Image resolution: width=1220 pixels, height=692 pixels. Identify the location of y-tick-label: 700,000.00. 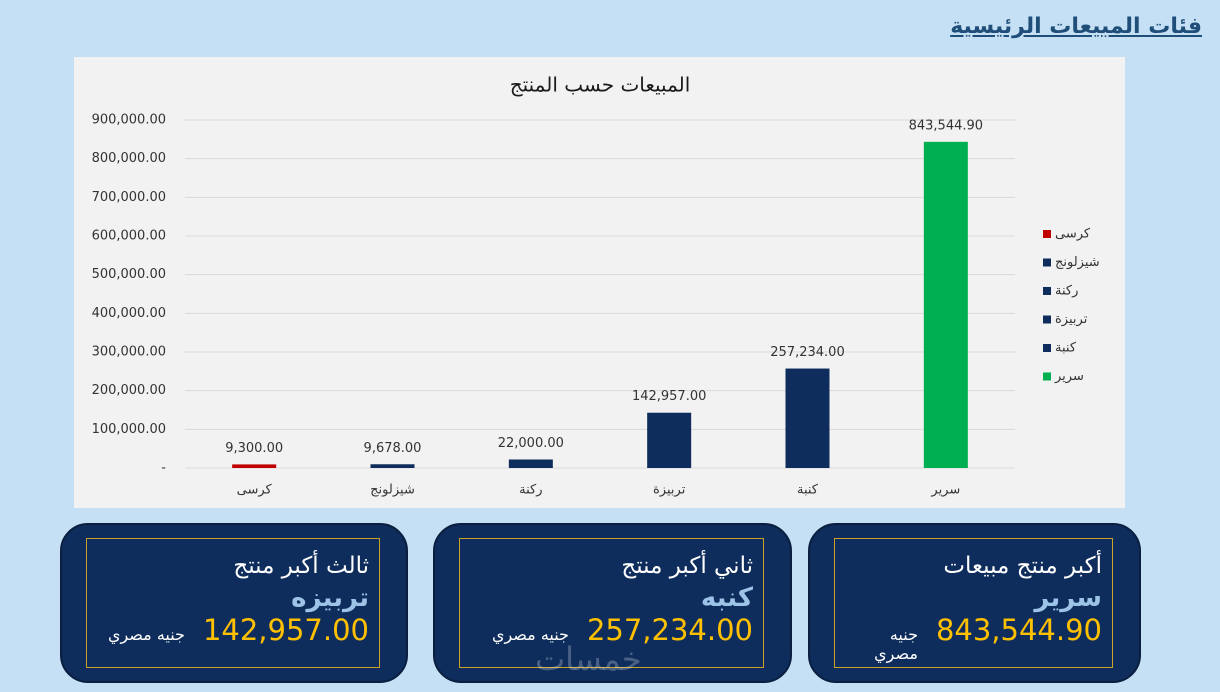
(129, 197).